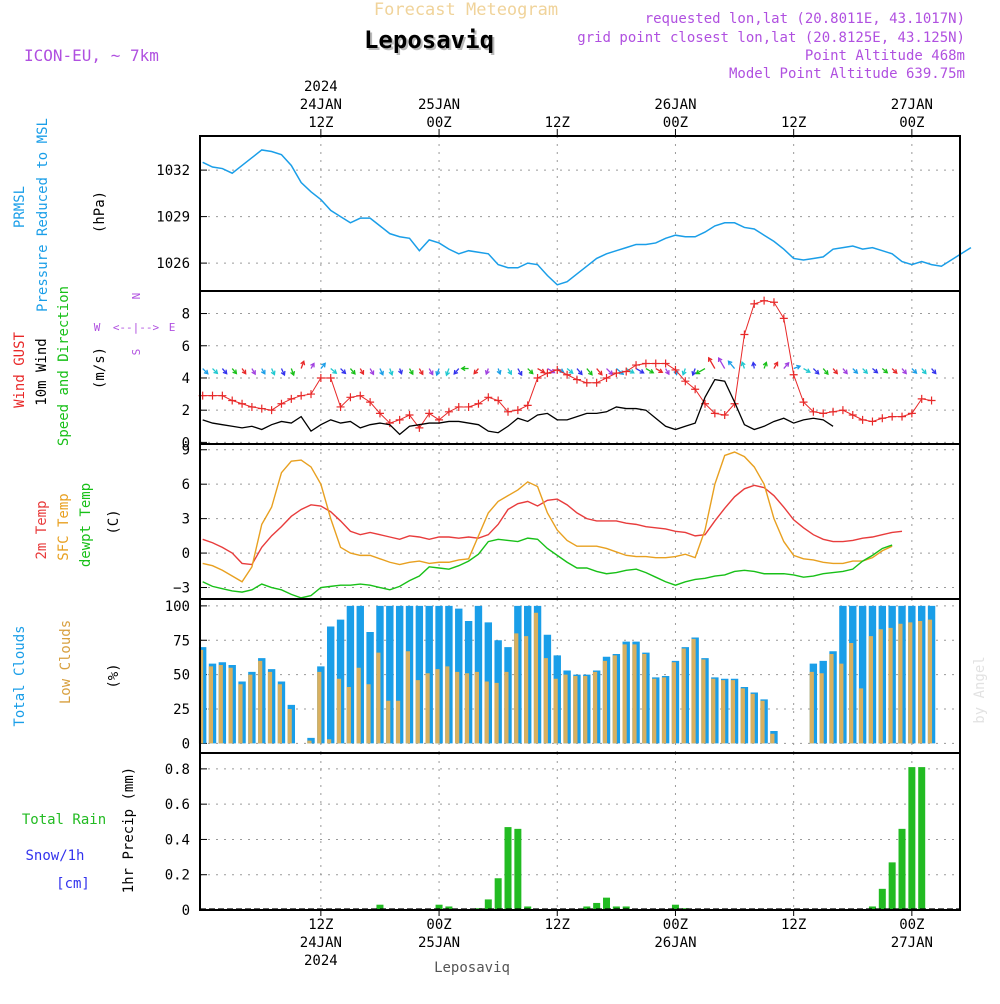 Image resolution: width=1000 pixels, height=1004 pixels. What do you see at coordinates (438, 925) in the screenshot?
I see `bottom-time-label: 00Z` at bounding box center [438, 925].